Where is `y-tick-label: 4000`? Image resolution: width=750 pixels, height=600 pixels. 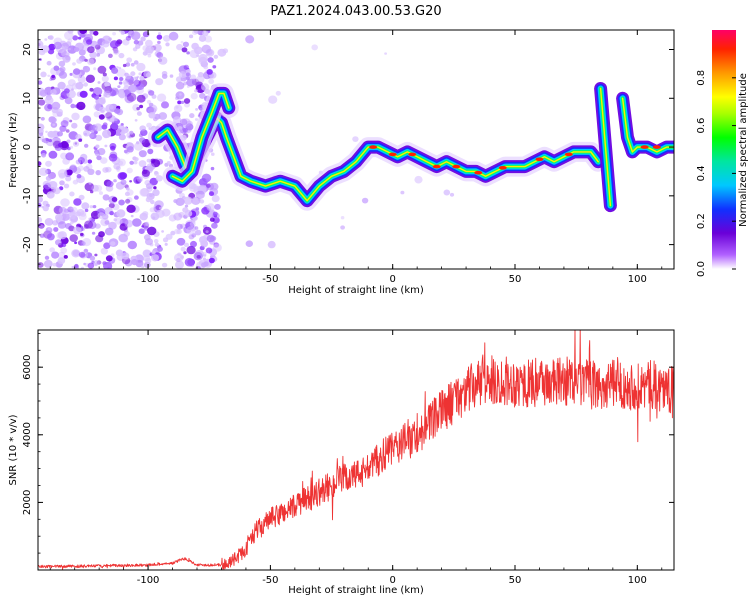 y-tick-label: 4000 is located at coordinates (27, 434).